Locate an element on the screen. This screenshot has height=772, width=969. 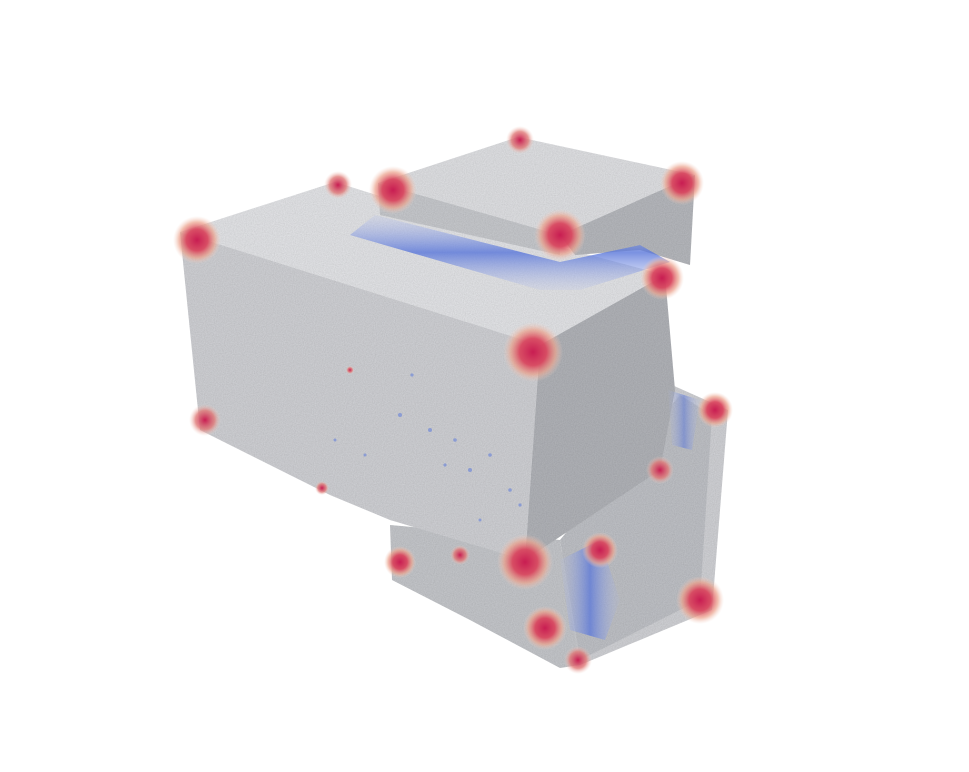
upper-block-side-face is located at coordinates (627, 220).